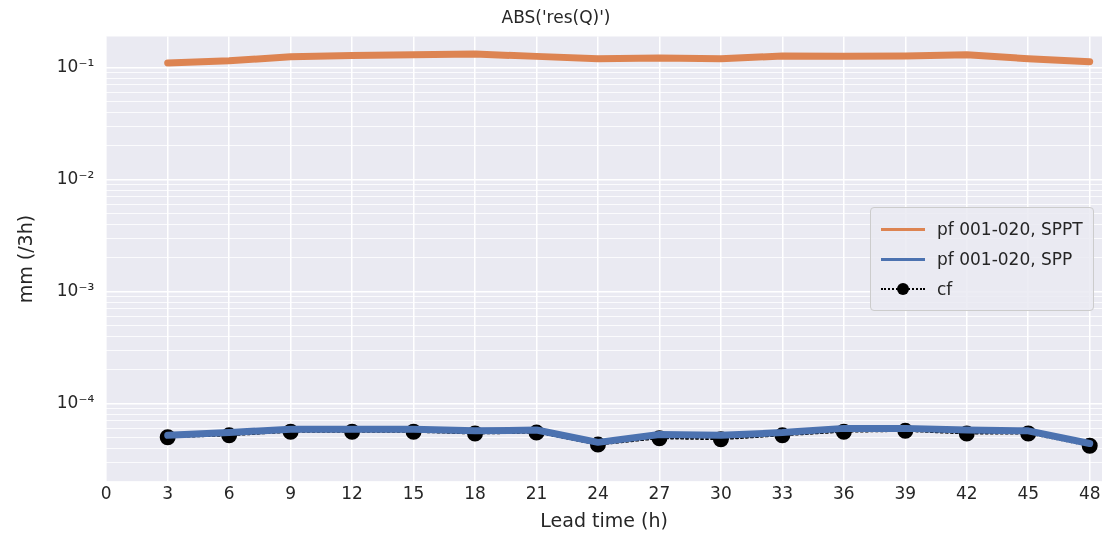 The height and width of the screenshot is (539, 1114). Describe the element at coordinates (721, 493) in the screenshot. I see `x-tick-label: 30` at that location.